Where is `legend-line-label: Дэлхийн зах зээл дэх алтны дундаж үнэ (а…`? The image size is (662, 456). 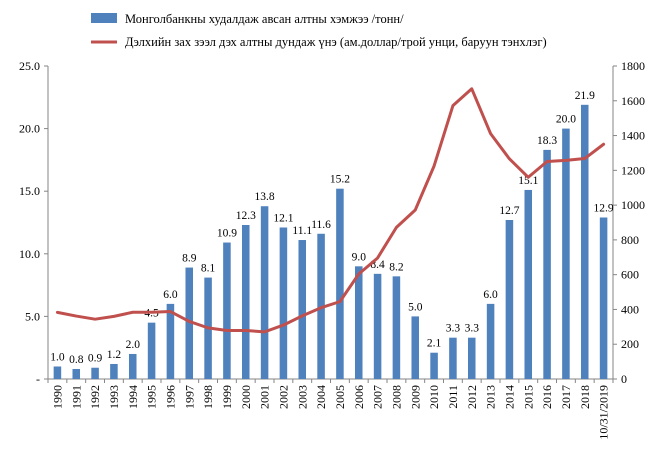 legend-line-label: Дэлхийн зах зээл дэх алтны дундаж үнэ (а… is located at coordinates (336, 42).